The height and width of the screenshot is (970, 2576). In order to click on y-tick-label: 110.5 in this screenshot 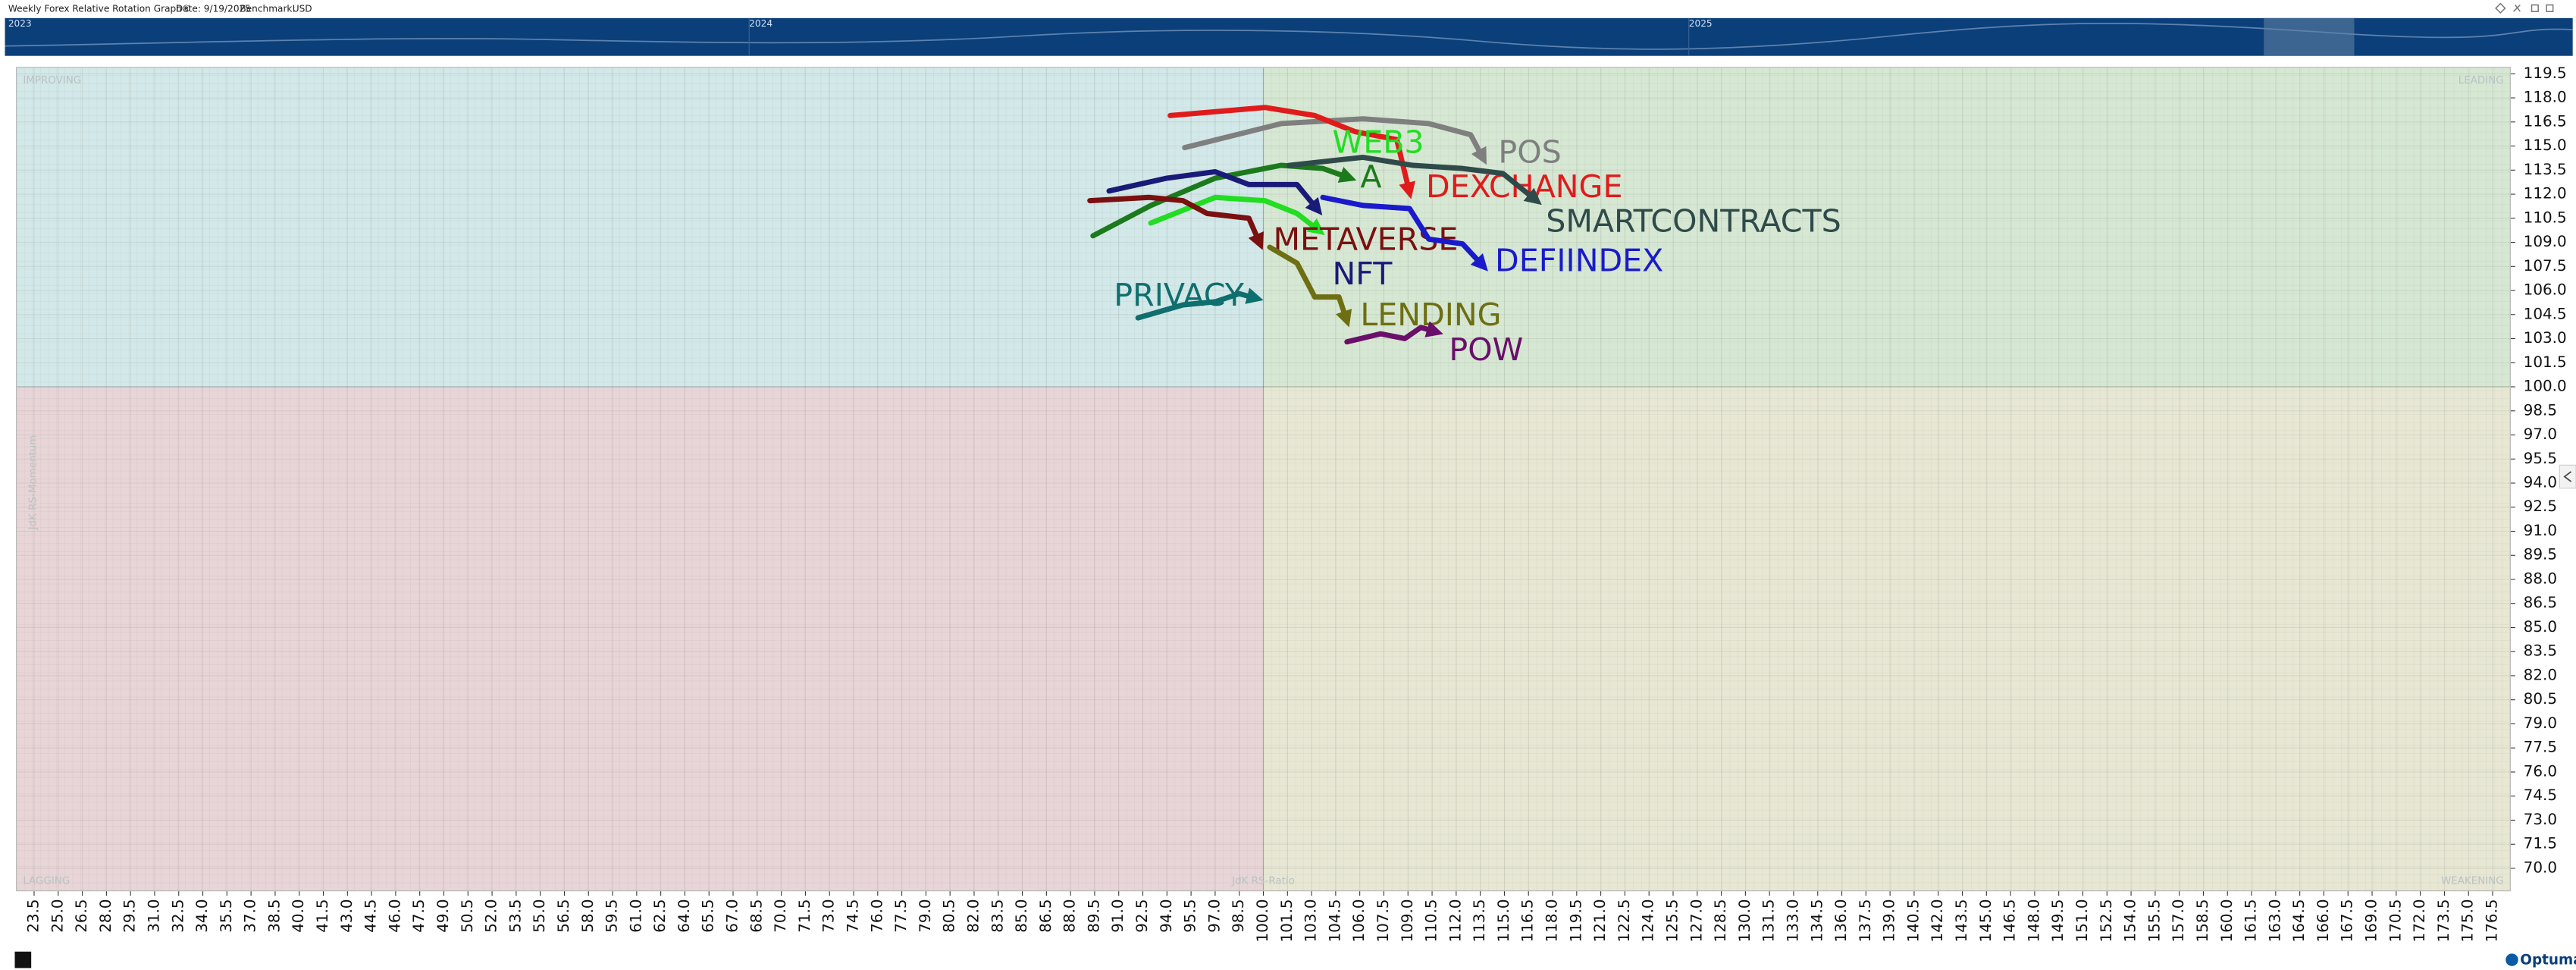, I will do `click(2546, 217)`.